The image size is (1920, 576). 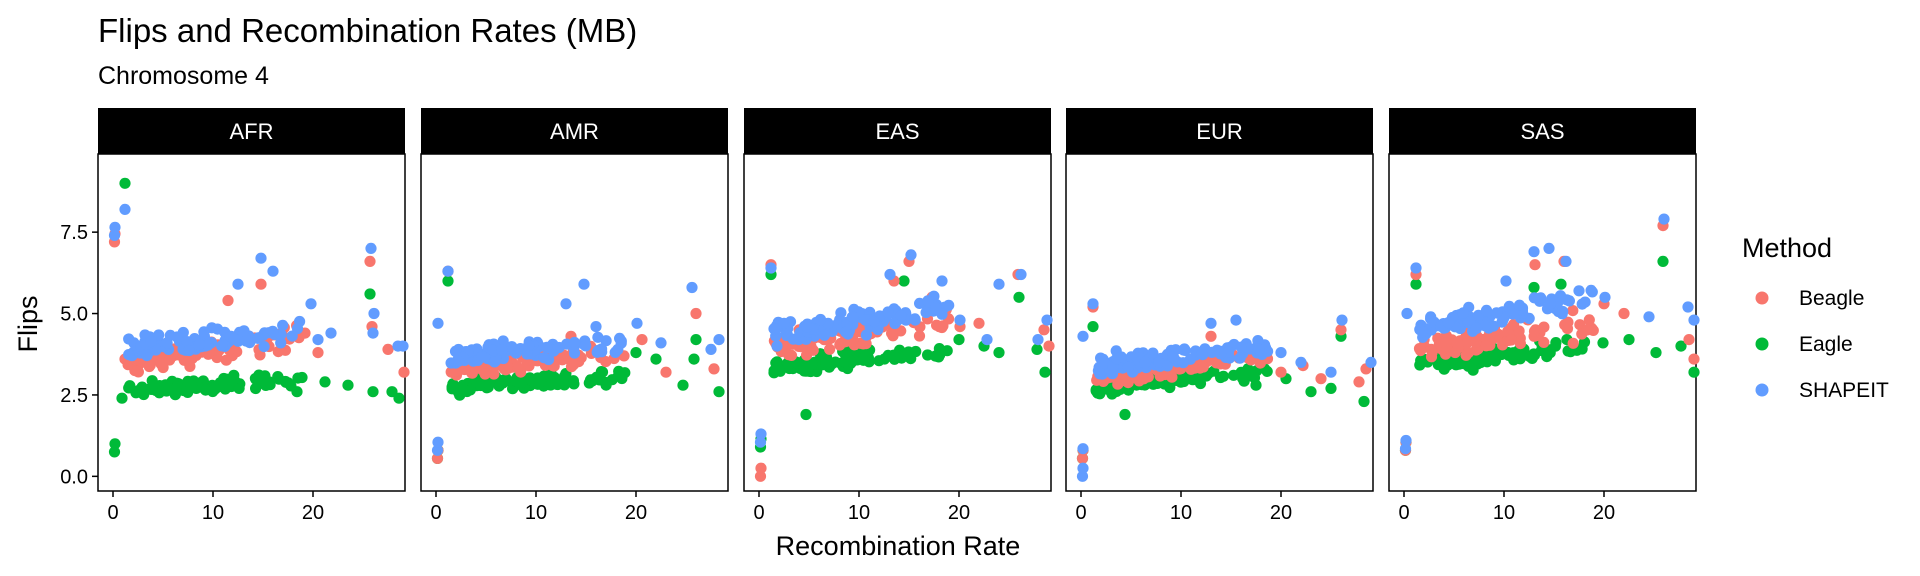 I want to click on x-tick-label: 10, so click(x=1181, y=513).